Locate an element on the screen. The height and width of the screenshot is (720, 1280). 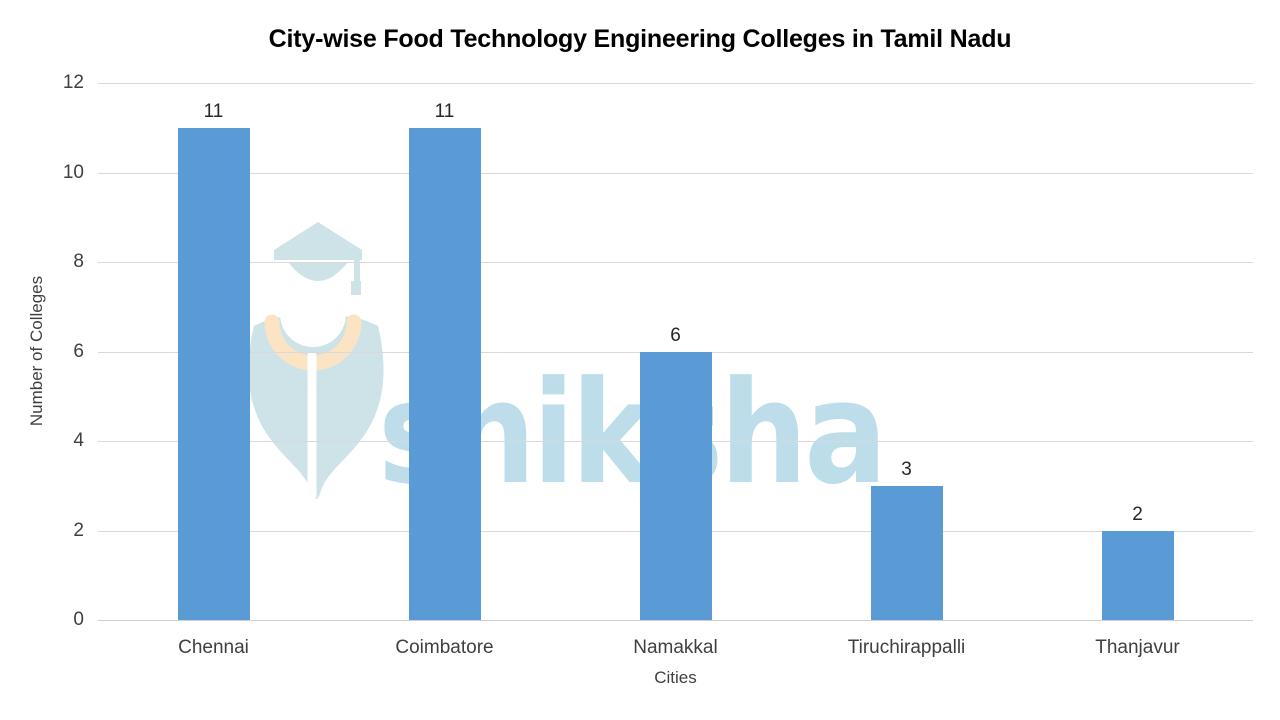
x-tick-label-thanjavur: Thanjavur is located at coordinates (1137, 647).